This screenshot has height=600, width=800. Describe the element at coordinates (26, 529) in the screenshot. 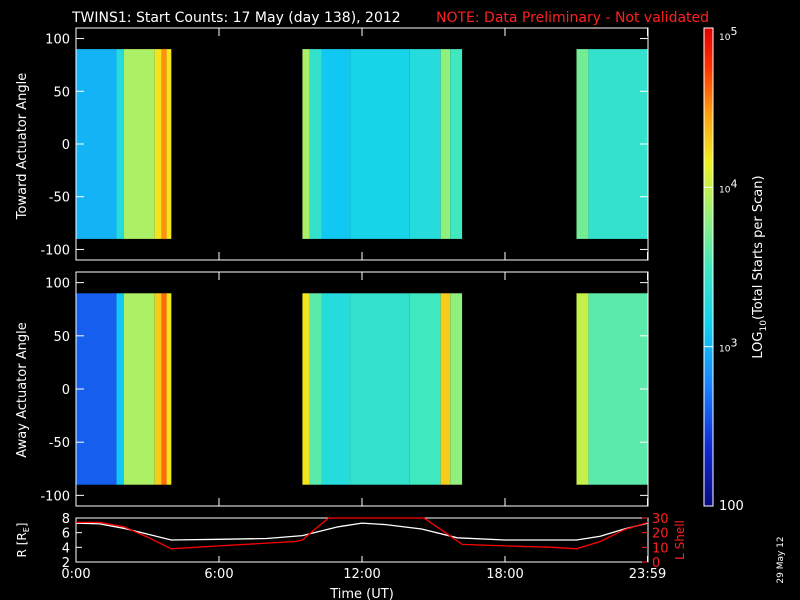

I see `r-label-sub: E` at that location.